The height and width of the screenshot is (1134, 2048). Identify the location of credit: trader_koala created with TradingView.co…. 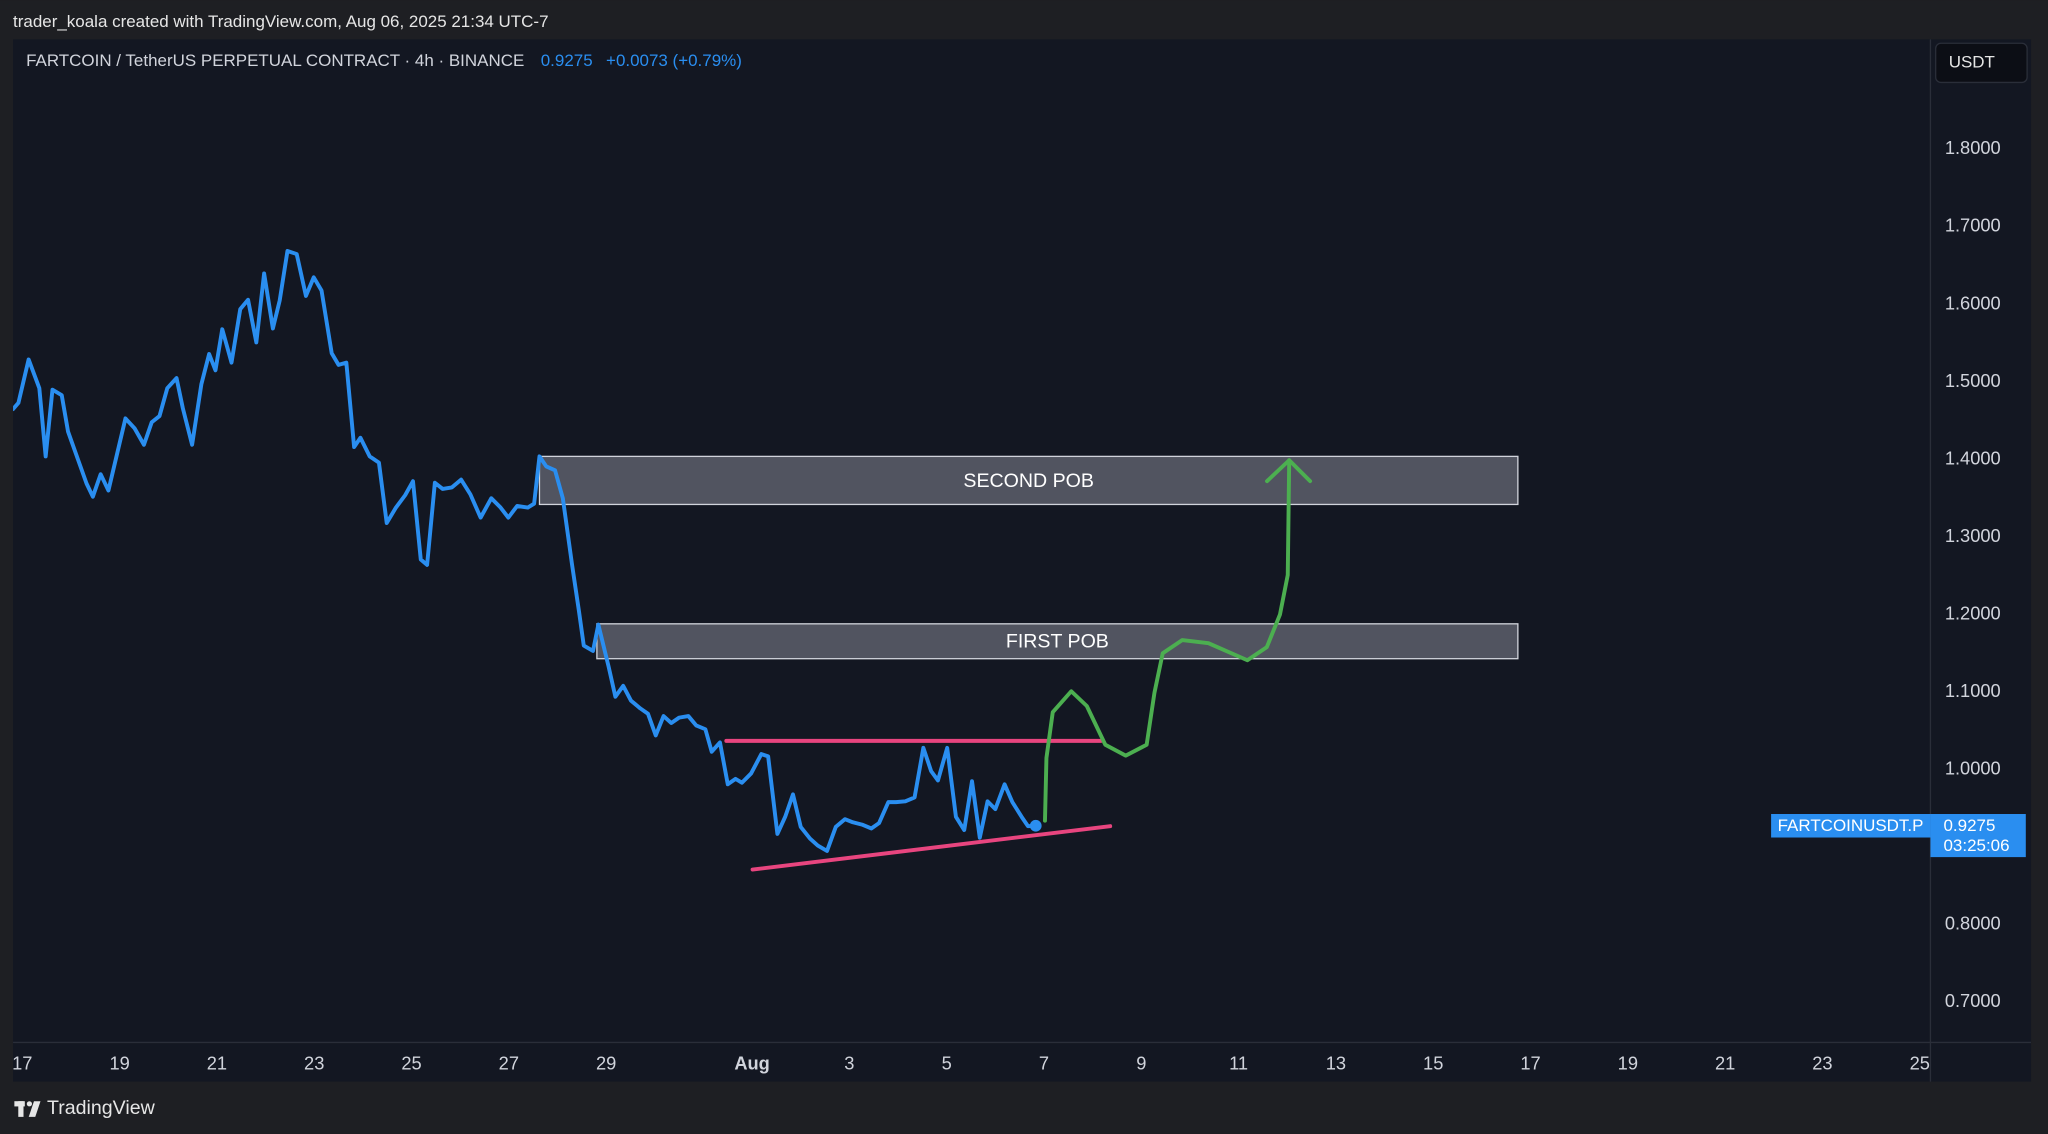
(280, 21).